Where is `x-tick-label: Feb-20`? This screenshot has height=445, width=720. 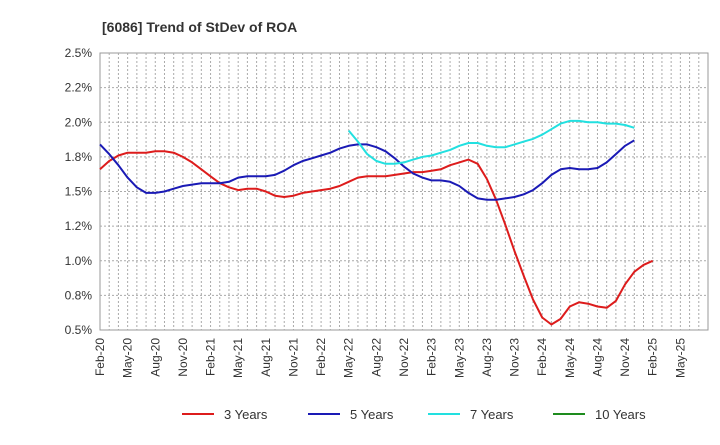
x-tick-label: Feb-20 is located at coordinates (100, 357).